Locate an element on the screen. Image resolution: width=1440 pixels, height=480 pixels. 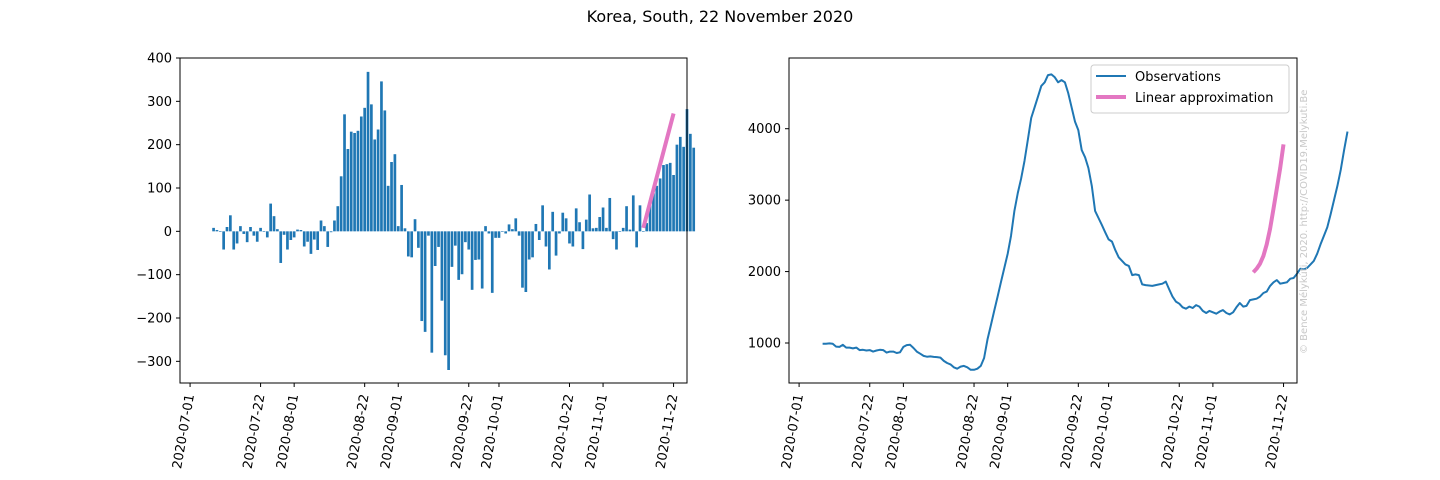
right-xtick-label: 2020-08-22 is located at coordinates (968, 431).